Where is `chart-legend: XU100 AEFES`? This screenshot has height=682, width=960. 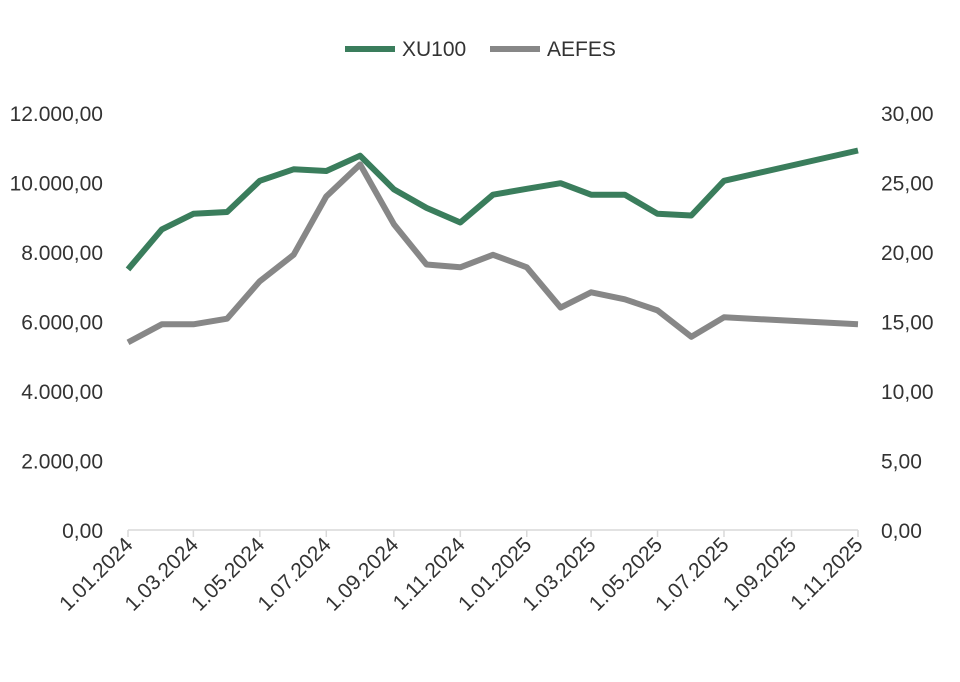
chart-legend: XU100 AEFES is located at coordinates (480, 49).